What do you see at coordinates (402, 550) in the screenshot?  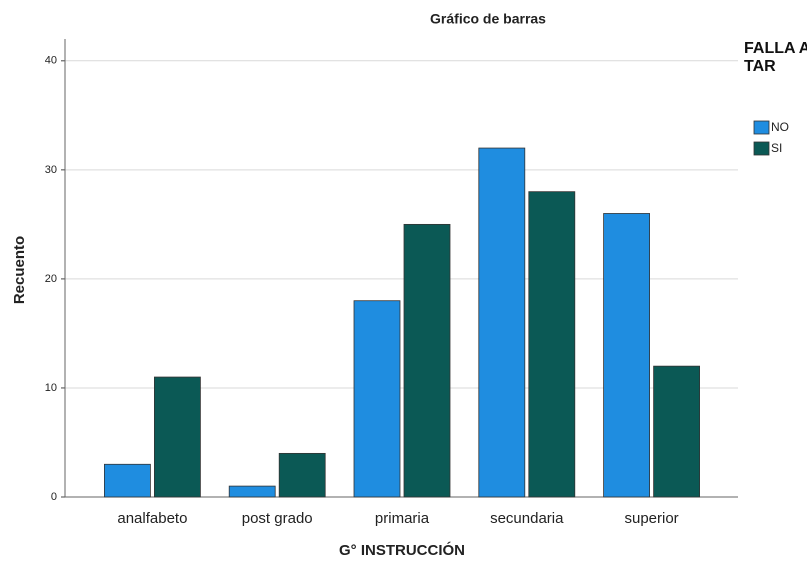 I see `x-axis-label: G° INSTRUCCIÓN` at bounding box center [402, 550].